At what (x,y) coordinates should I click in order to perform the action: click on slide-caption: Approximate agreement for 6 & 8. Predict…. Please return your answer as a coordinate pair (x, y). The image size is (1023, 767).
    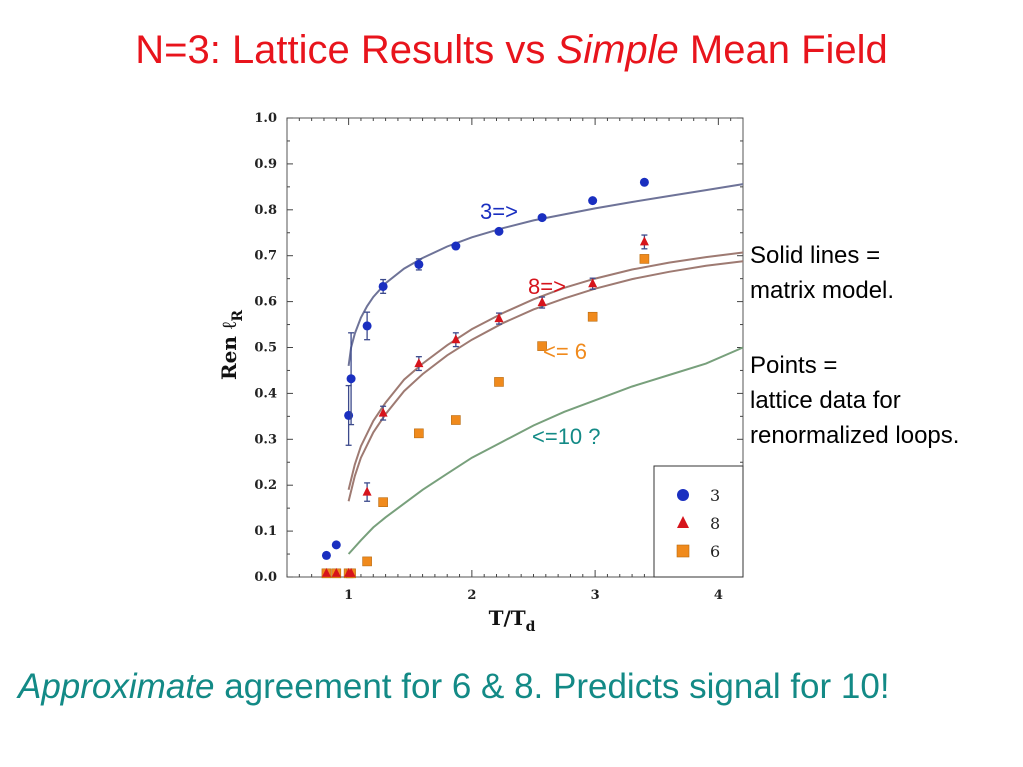
    Looking at the image, I should click on (513, 686).